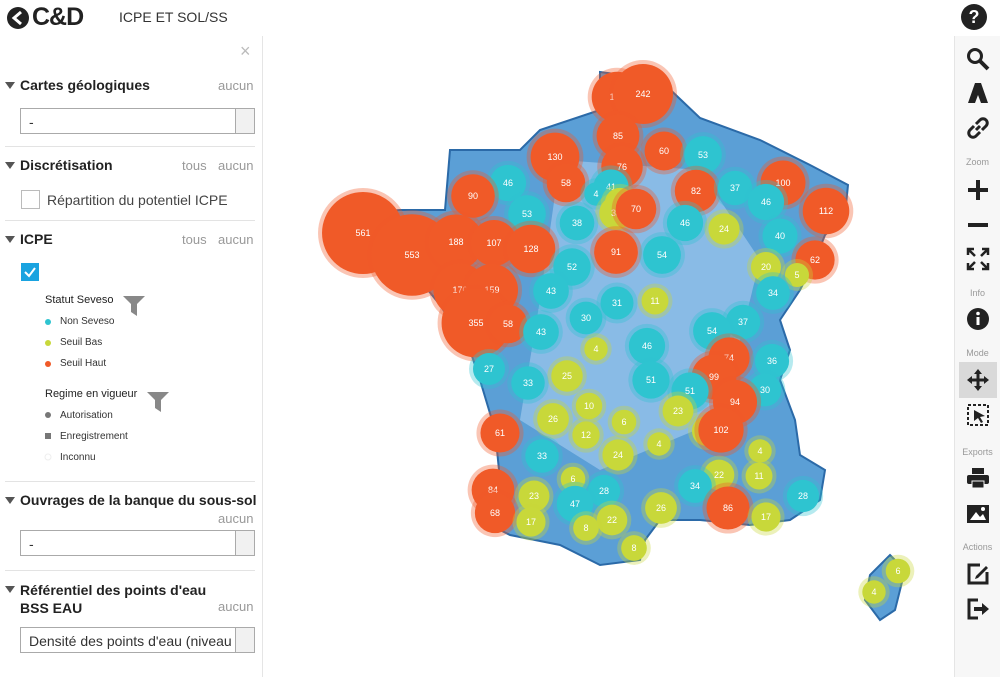 The height and width of the screenshot is (677, 1000). Describe the element at coordinates (138, 500) in the screenshot. I see `section-title: Ouvrages de la banque du sous-sol` at that location.